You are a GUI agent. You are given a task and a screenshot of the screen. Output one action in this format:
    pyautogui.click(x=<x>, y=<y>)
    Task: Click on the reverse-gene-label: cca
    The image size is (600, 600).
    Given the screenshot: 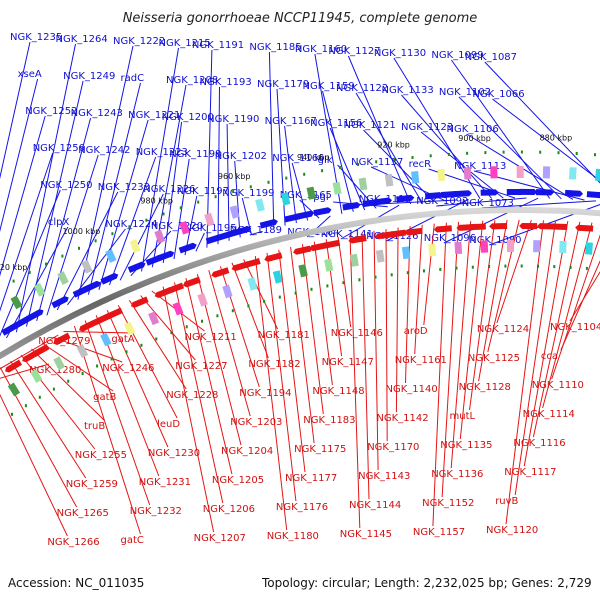 What is the action you would take?
    pyautogui.click(x=549, y=356)
    